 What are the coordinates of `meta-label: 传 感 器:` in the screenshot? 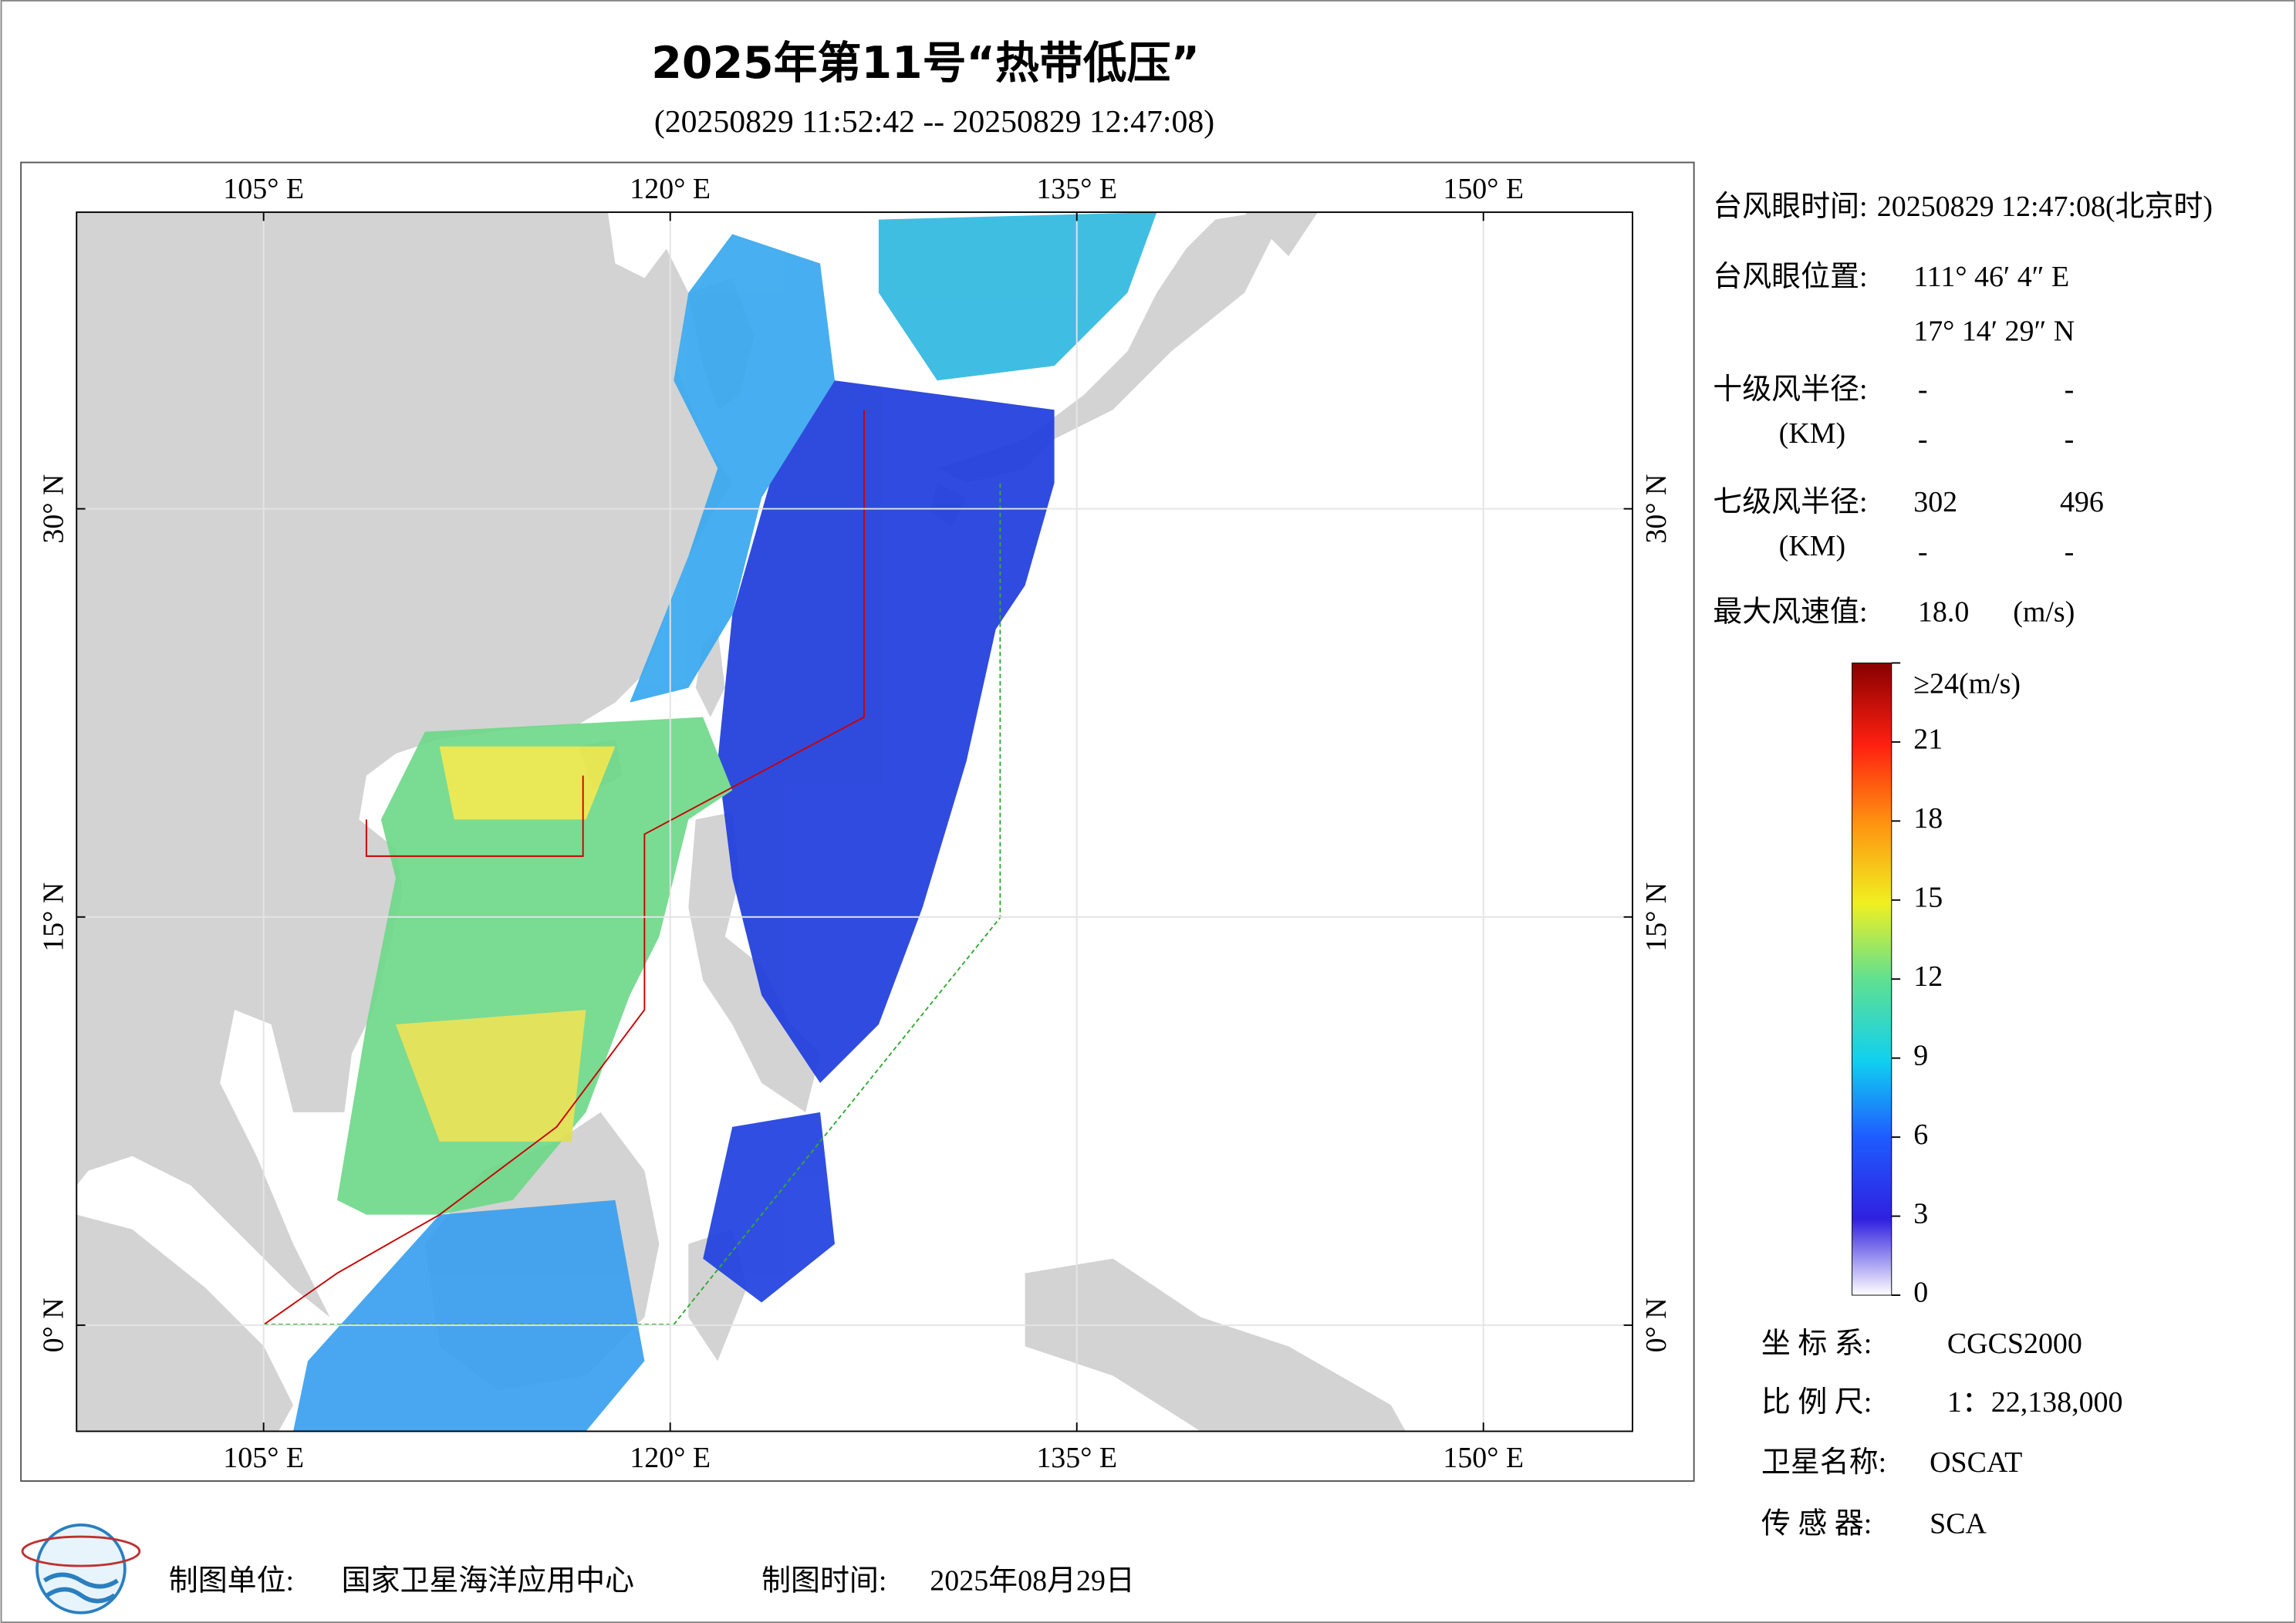 It's located at (1816, 1523).